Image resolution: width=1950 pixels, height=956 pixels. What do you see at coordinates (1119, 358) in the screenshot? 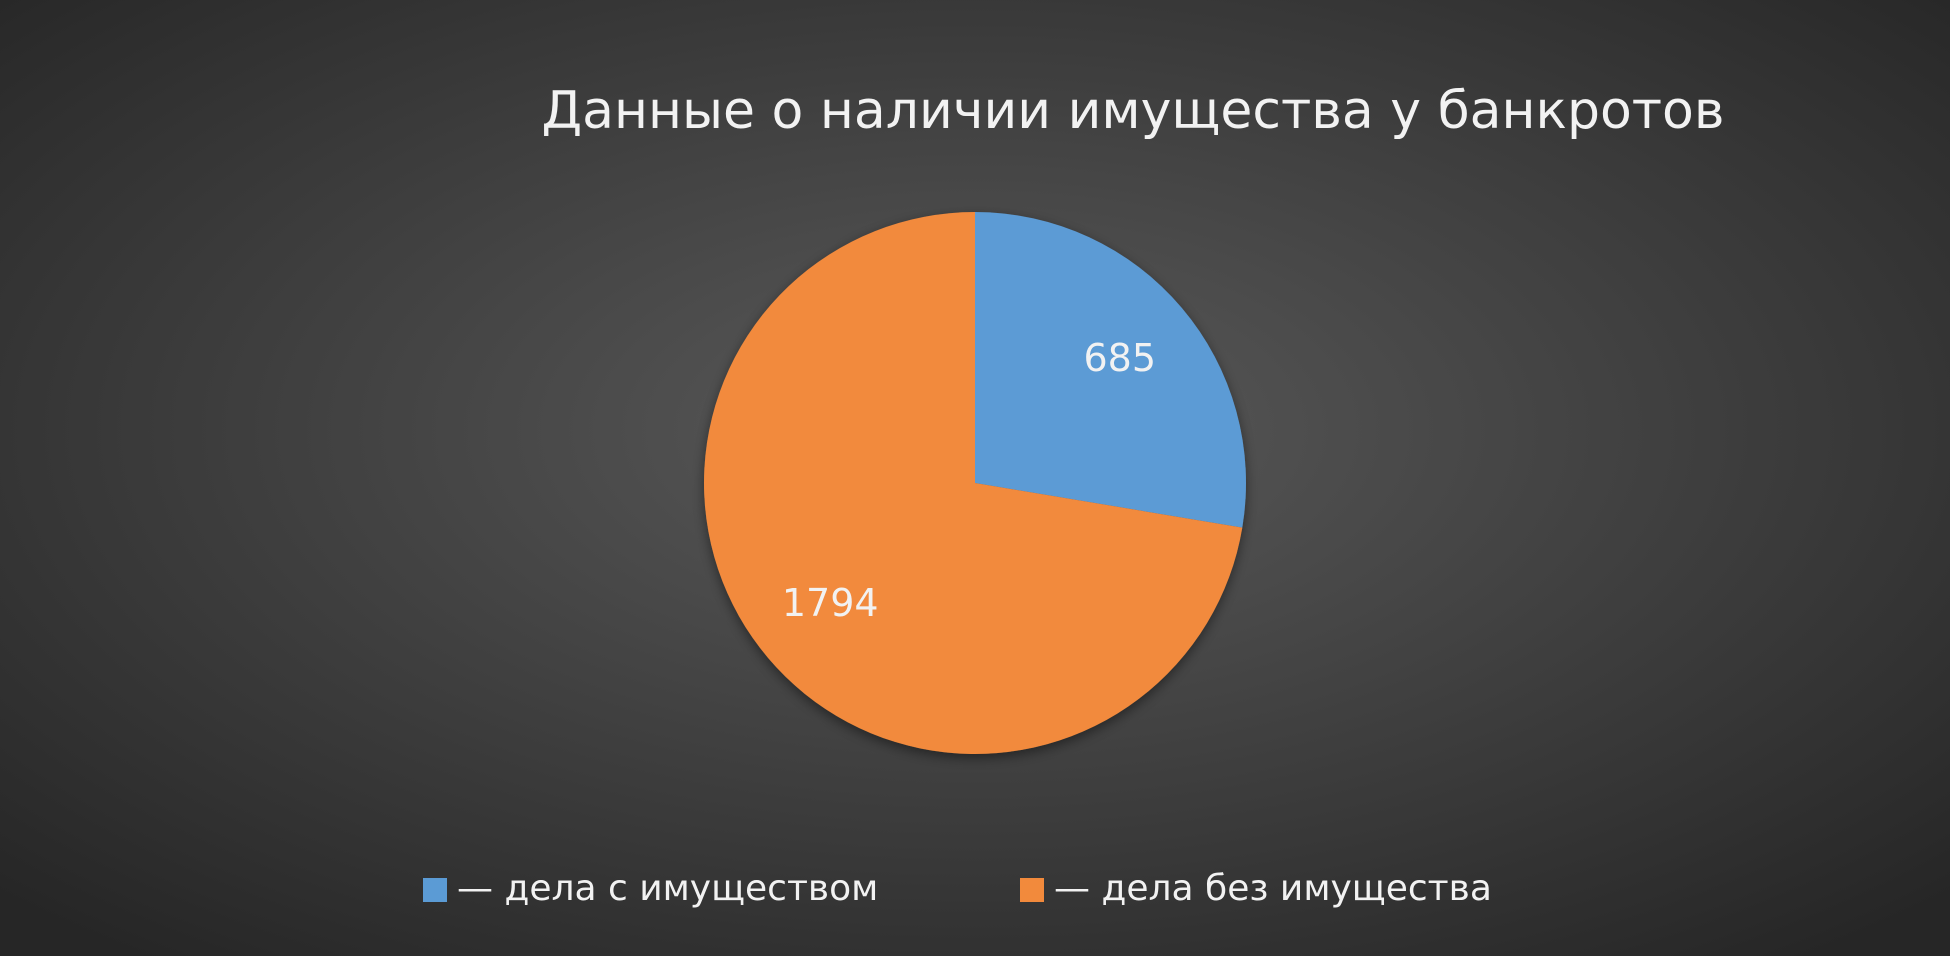
I see `data-label: 685` at bounding box center [1119, 358].